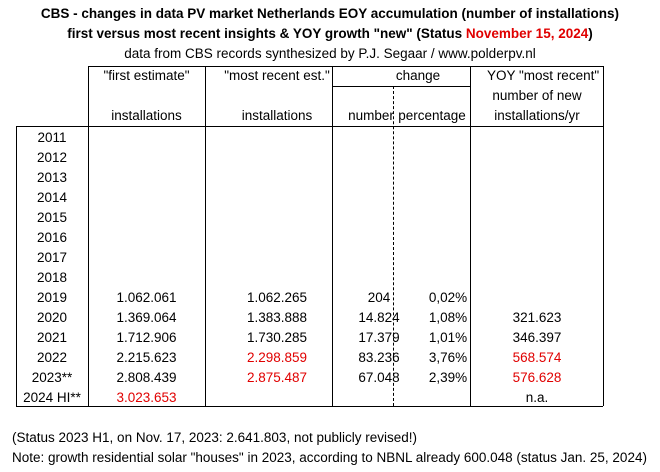 This screenshot has height=472, width=660. I want to click on subtitle-suffix: ), so click(590, 33).